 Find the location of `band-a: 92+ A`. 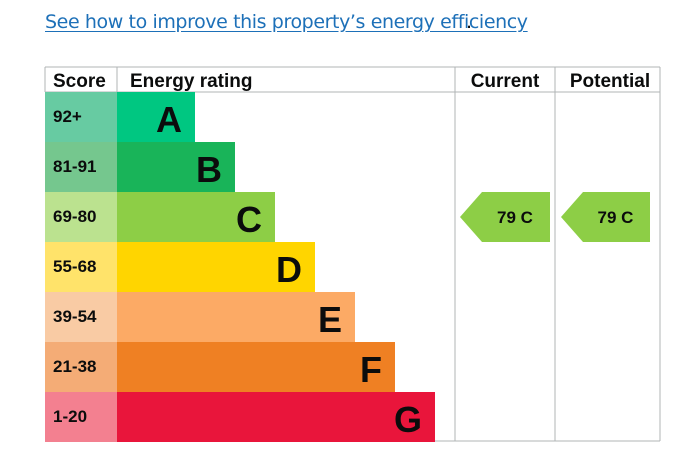

band-a: 92+ A is located at coordinates (120, 117).